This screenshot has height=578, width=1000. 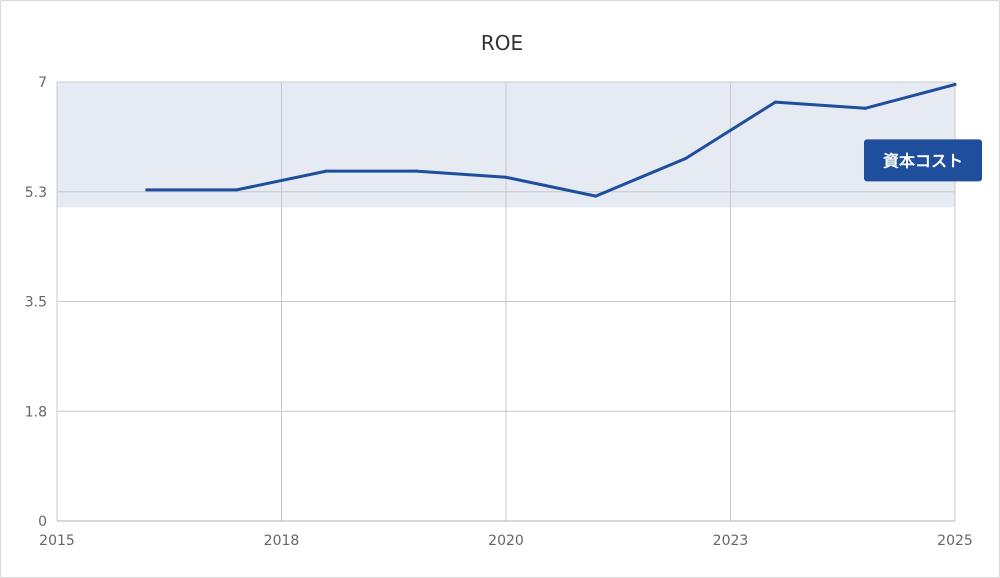 What do you see at coordinates (502, 43) in the screenshot?
I see `chart-title: ROE` at bounding box center [502, 43].